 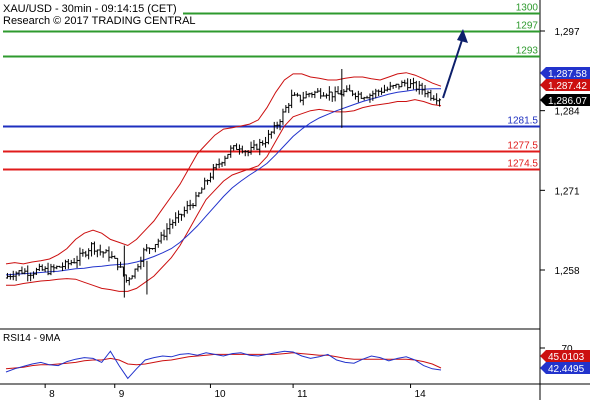 What do you see at coordinates (462, 36) in the screenshot?
I see `forecast-arrowhead` at bounding box center [462, 36].